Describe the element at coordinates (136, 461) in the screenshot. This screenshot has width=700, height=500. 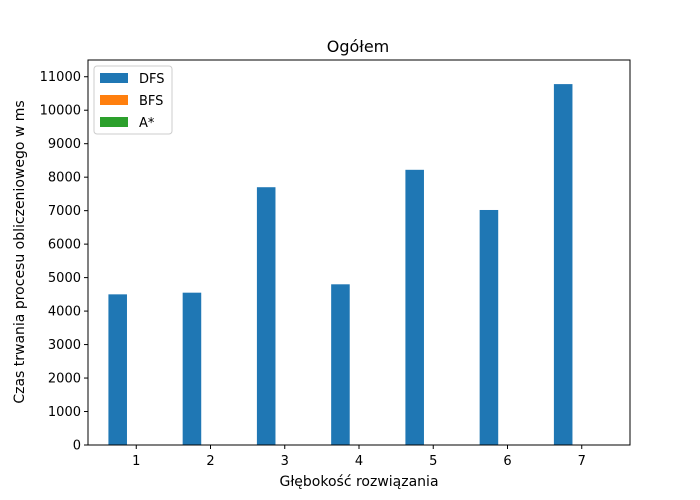
I see `x-tick-label: 1` at that location.